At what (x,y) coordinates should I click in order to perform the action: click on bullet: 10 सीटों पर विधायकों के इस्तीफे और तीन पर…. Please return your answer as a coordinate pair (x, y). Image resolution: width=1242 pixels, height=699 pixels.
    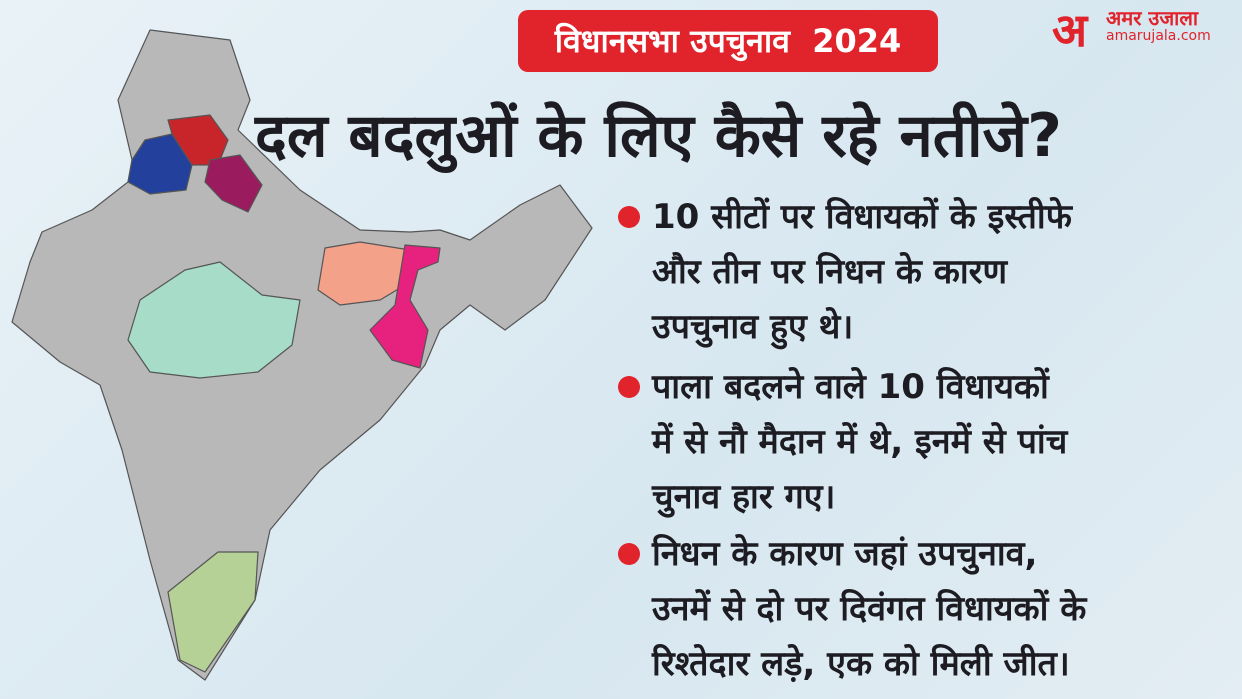
    Looking at the image, I should click on (928, 272).